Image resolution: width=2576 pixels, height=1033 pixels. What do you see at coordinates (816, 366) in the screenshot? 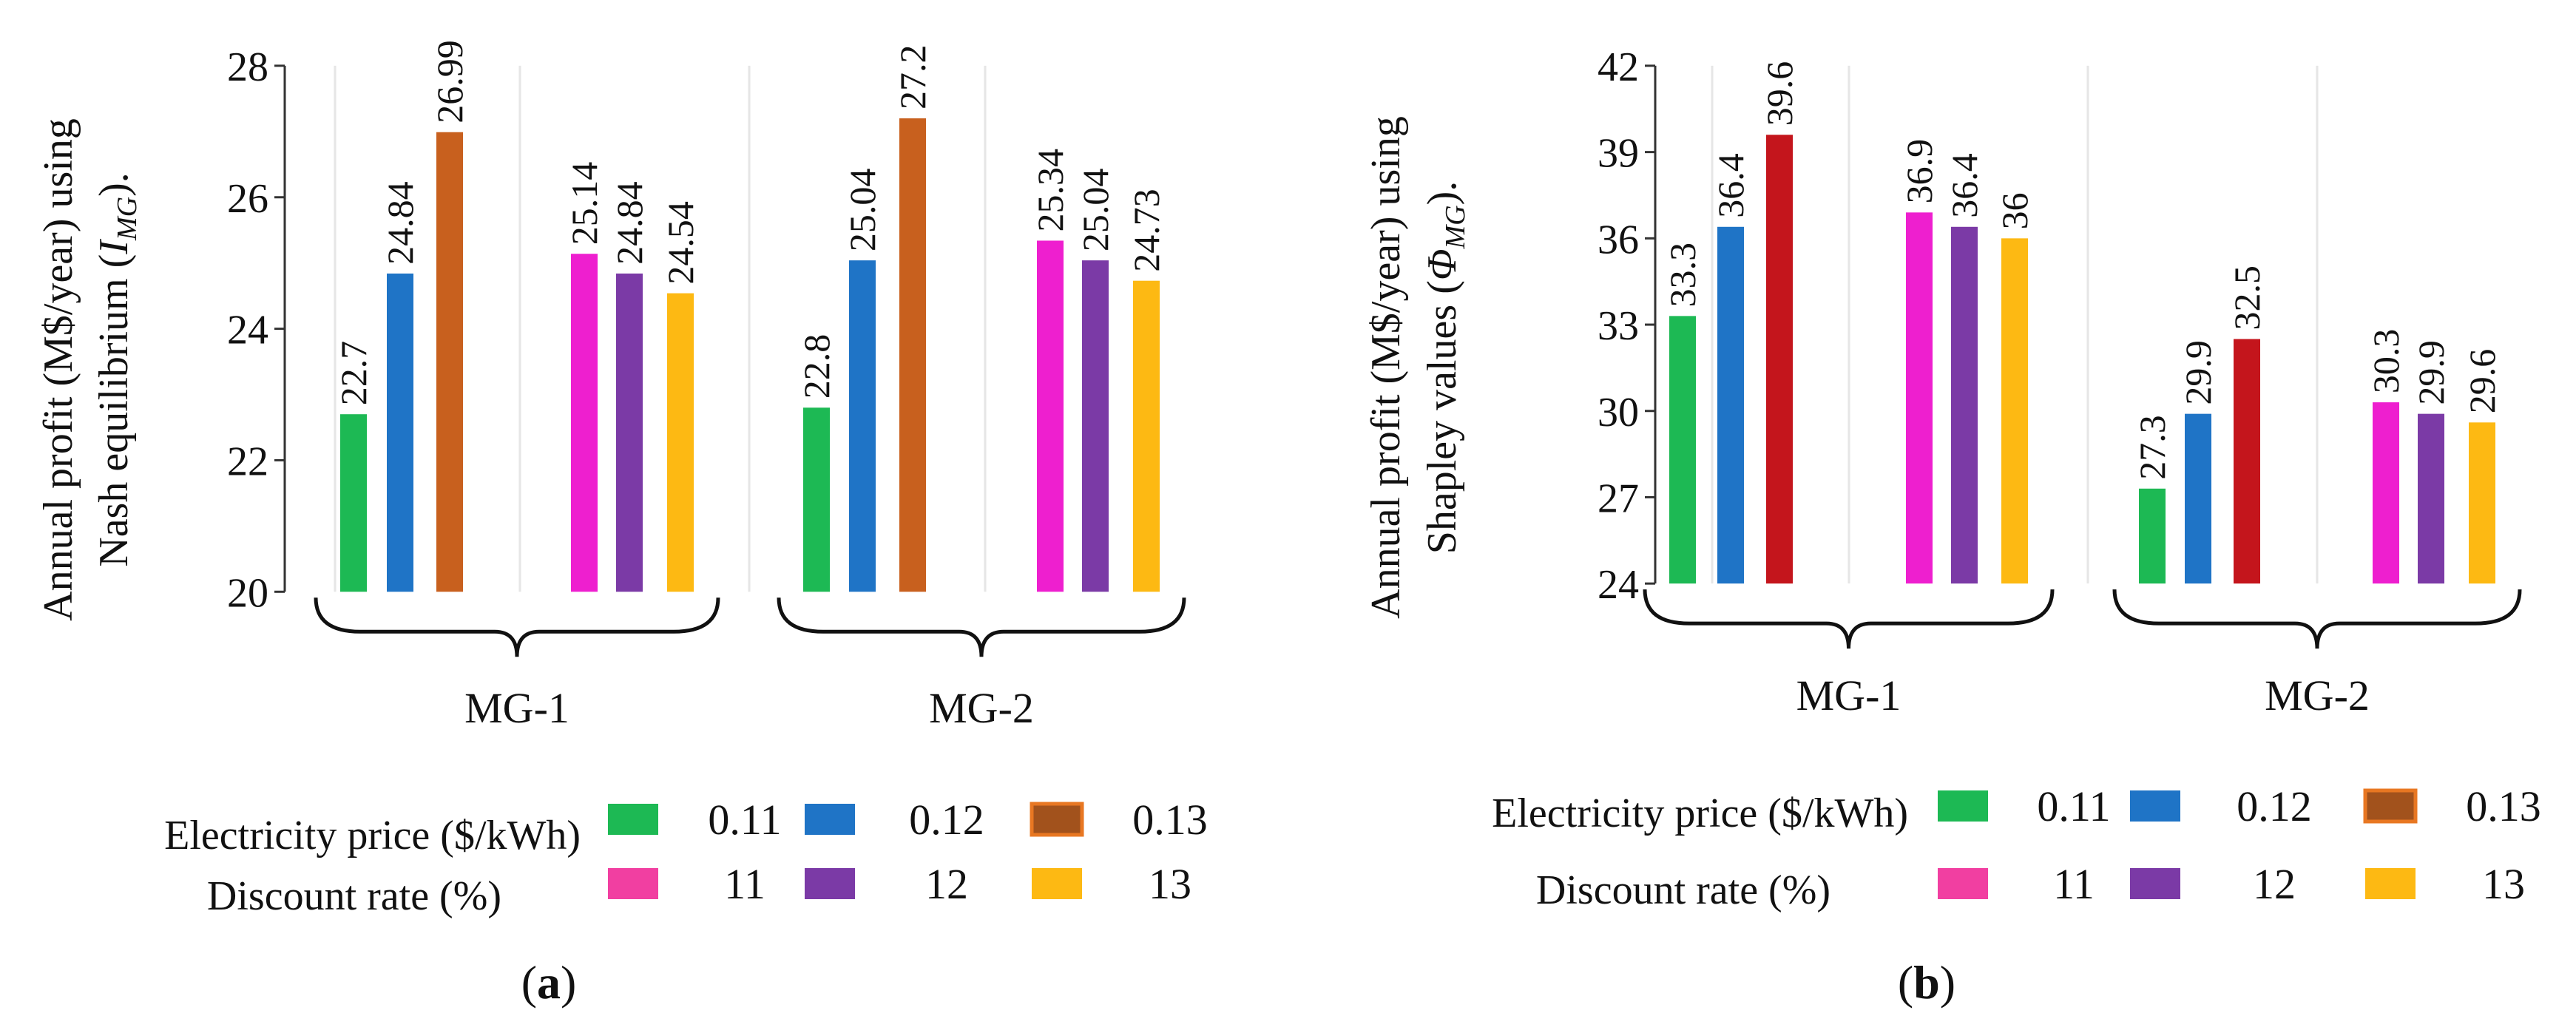
I see `bar-value-label: 22.8` at bounding box center [816, 366].